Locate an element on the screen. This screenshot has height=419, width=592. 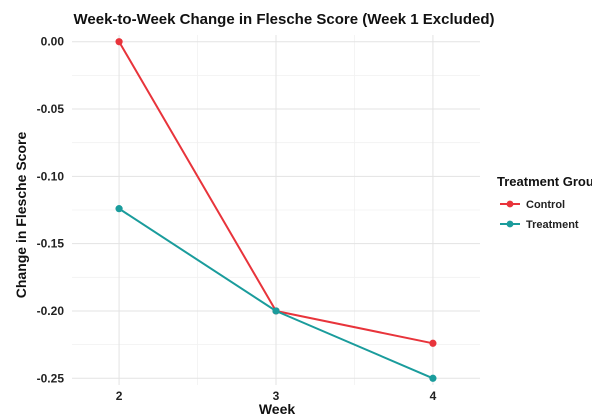
legend: Treatment Group Control Treatment is located at coordinates (544, 202).